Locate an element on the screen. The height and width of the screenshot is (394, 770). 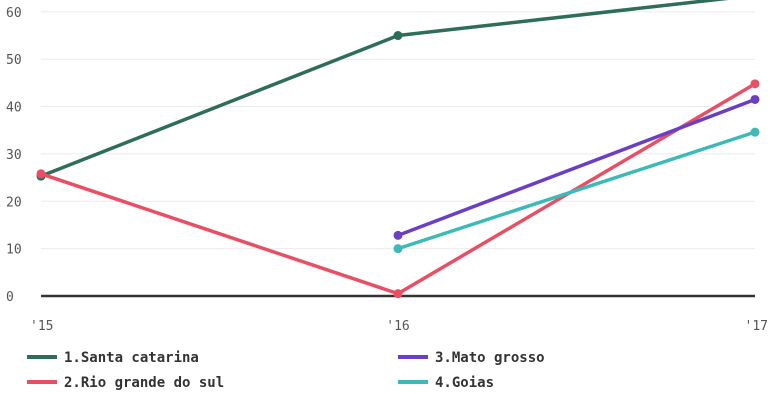
legend-label: 1.Santa catarina is located at coordinates (131, 358).